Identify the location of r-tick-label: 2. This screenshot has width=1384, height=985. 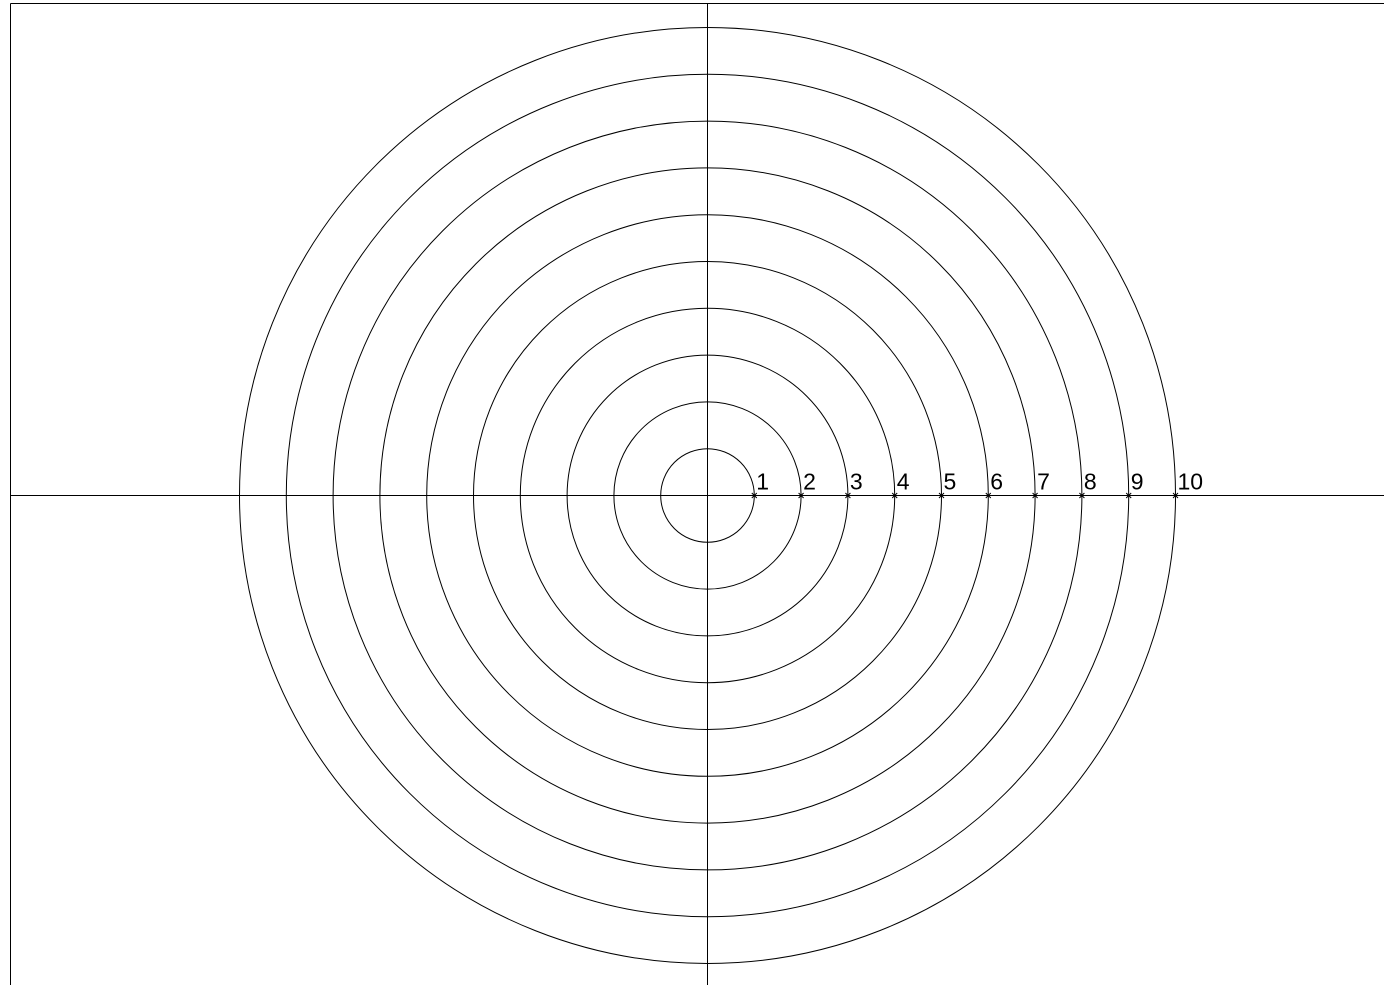
(809, 482).